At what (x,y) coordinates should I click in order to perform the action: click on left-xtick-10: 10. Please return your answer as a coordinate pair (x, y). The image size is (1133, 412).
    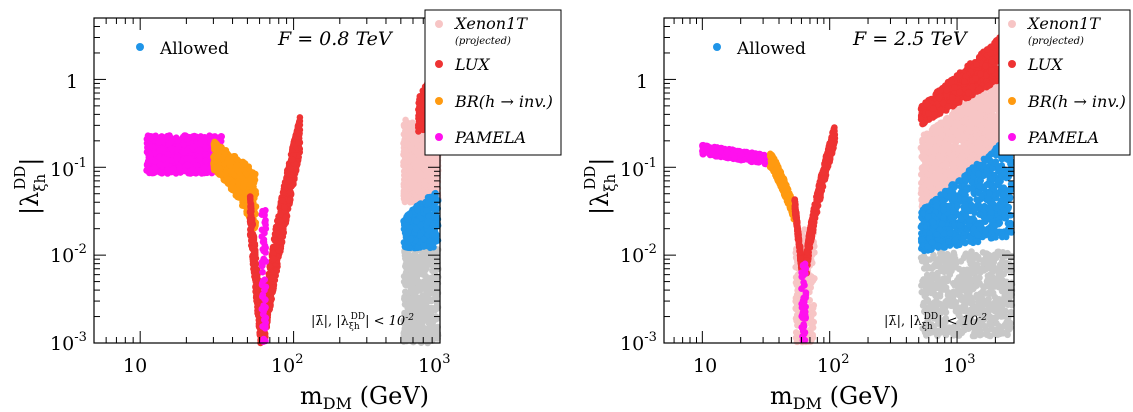
    Looking at the image, I should click on (135, 366).